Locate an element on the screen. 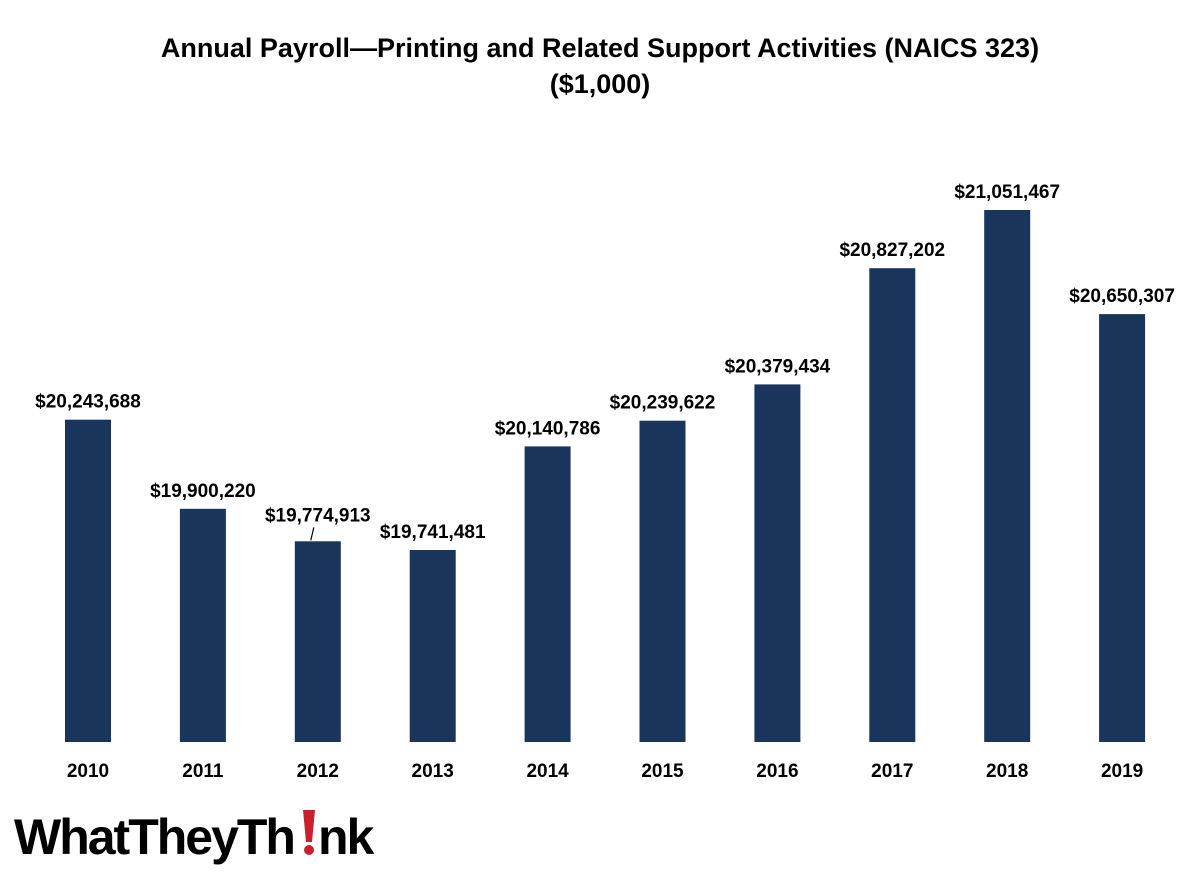 The image size is (1200, 872). svg-text: WhatTheyTh is located at coordinates (154, 837).